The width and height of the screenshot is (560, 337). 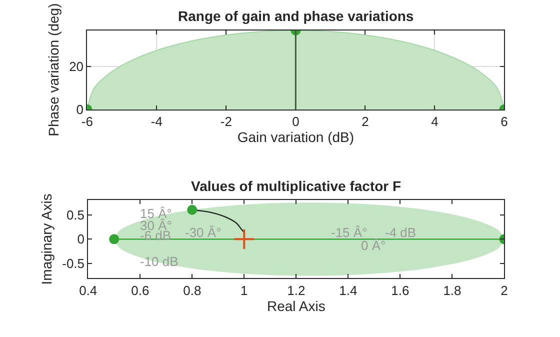 I want to click on x-axis-title: Real Axis, so click(x=296, y=306).